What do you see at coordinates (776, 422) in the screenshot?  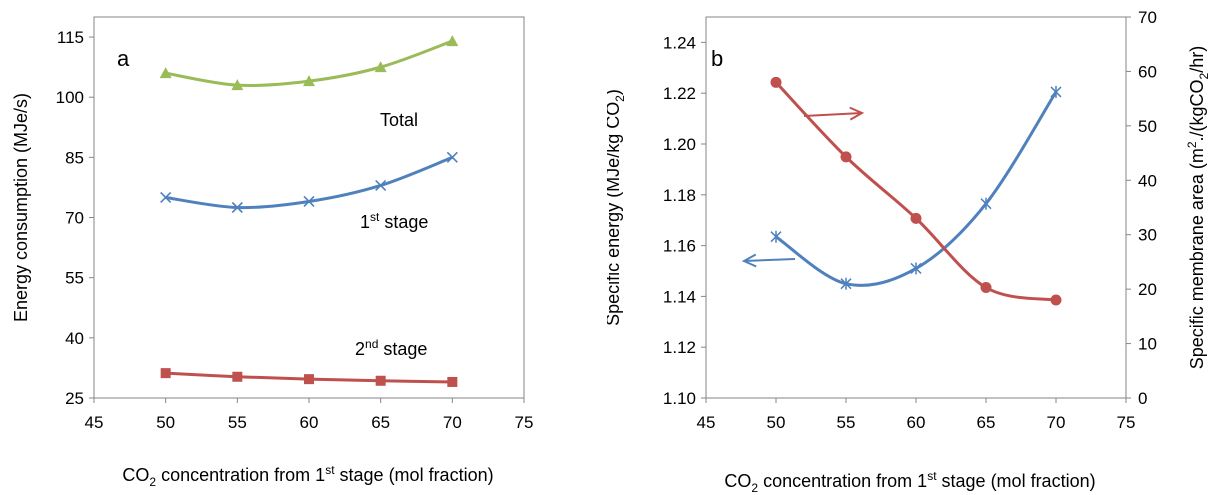 I see `x-tick-label-b: 50` at bounding box center [776, 422].